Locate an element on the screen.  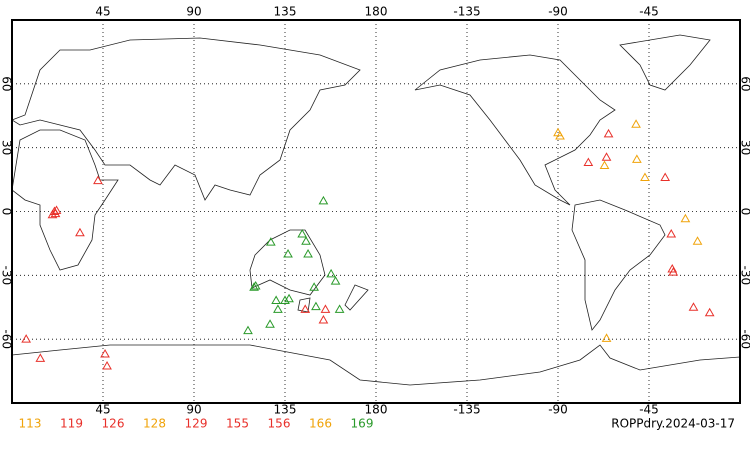
legend-entry: 169 is located at coordinates (362, 424).